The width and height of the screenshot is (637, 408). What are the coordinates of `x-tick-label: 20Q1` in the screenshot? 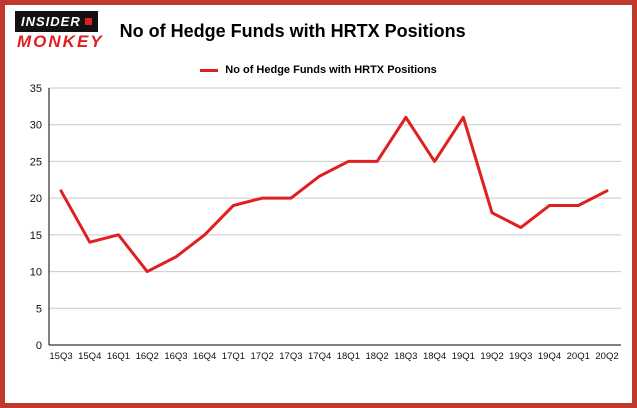 It's located at (578, 356).